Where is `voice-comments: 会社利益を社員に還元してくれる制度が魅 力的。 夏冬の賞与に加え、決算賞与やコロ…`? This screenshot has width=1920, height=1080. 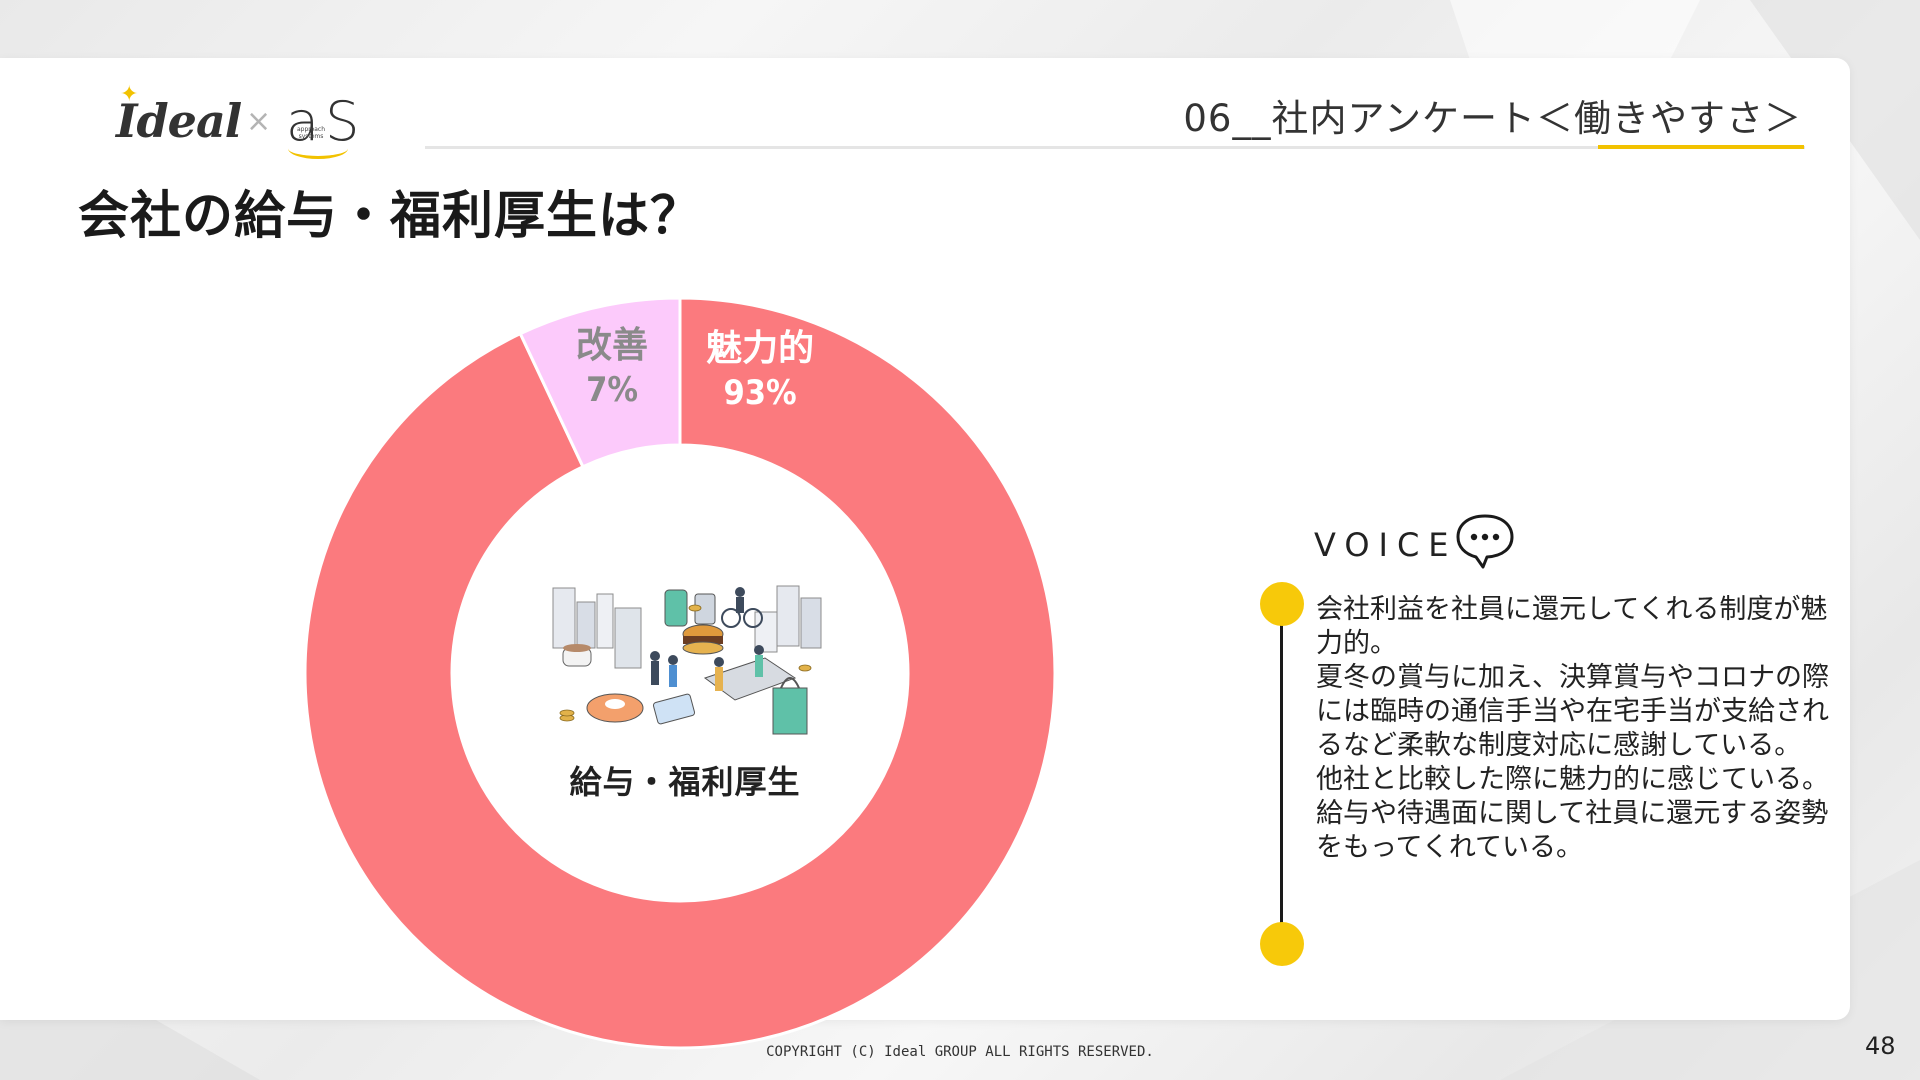 voice-comments: 会社利益を社員に還元してくれる制度が魅 力的。 夏冬の賞与に加え、決算賞与やコロ… is located at coordinates (1586, 729).